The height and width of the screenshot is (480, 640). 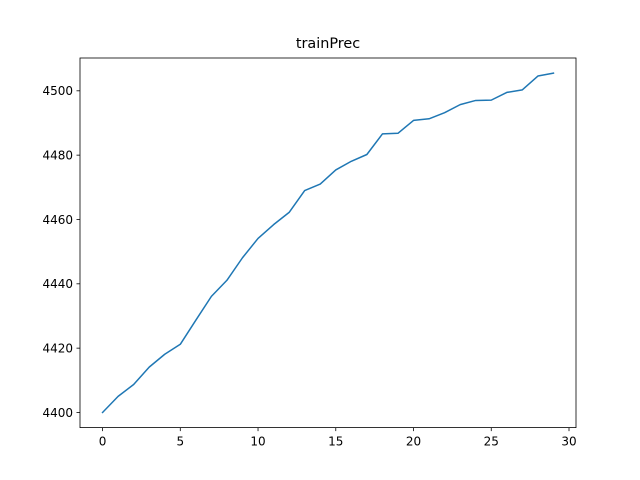 What do you see at coordinates (57, 348) in the screenshot?
I see `y-tick-label: 4420` at bounding box center [57, 348].